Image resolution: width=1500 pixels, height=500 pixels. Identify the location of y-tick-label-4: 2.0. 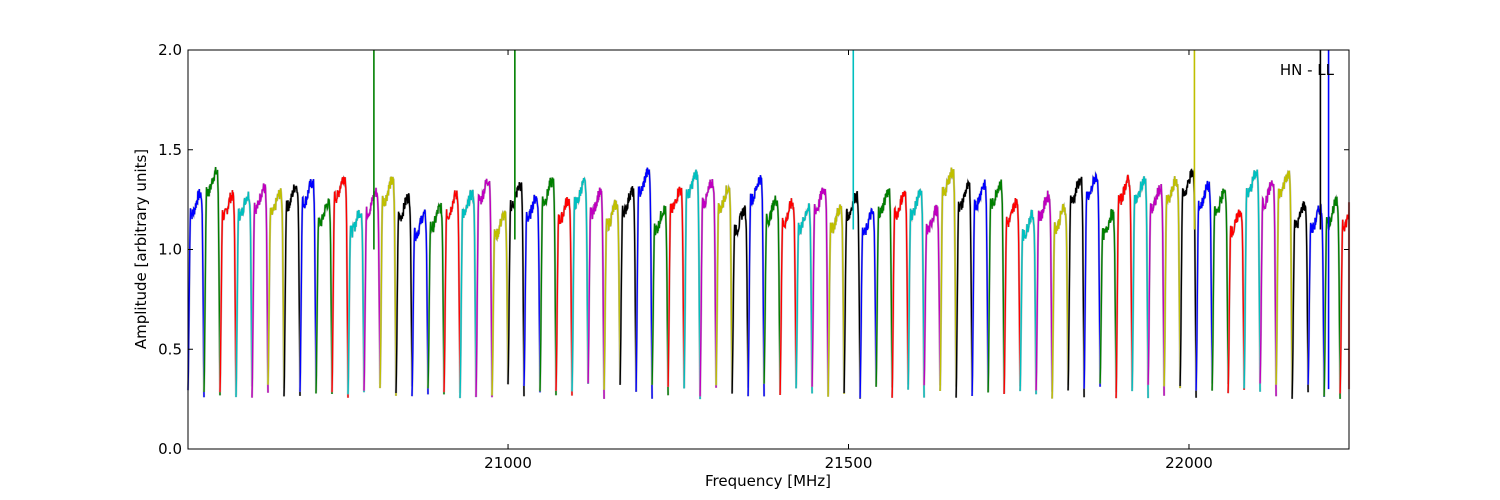
(170, 50).